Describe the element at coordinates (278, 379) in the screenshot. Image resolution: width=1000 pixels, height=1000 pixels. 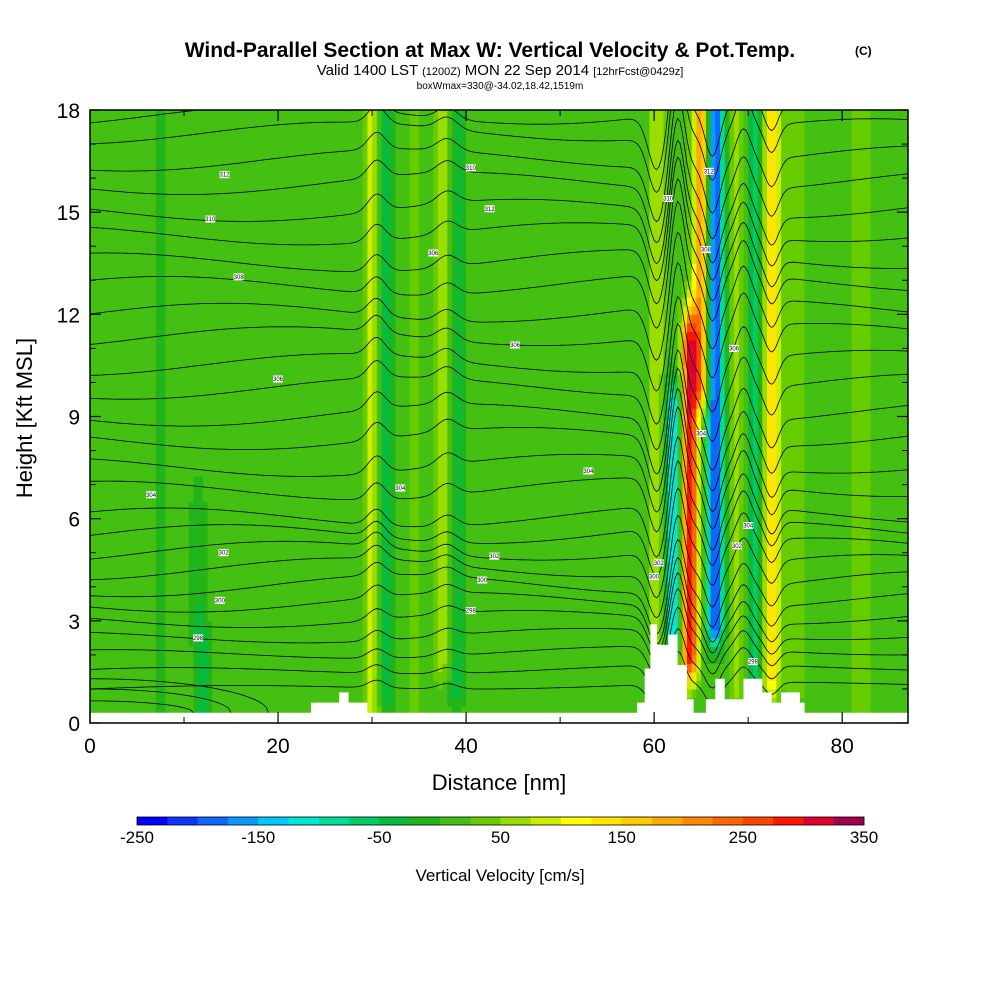
I see `theta-label: 306` at that location.